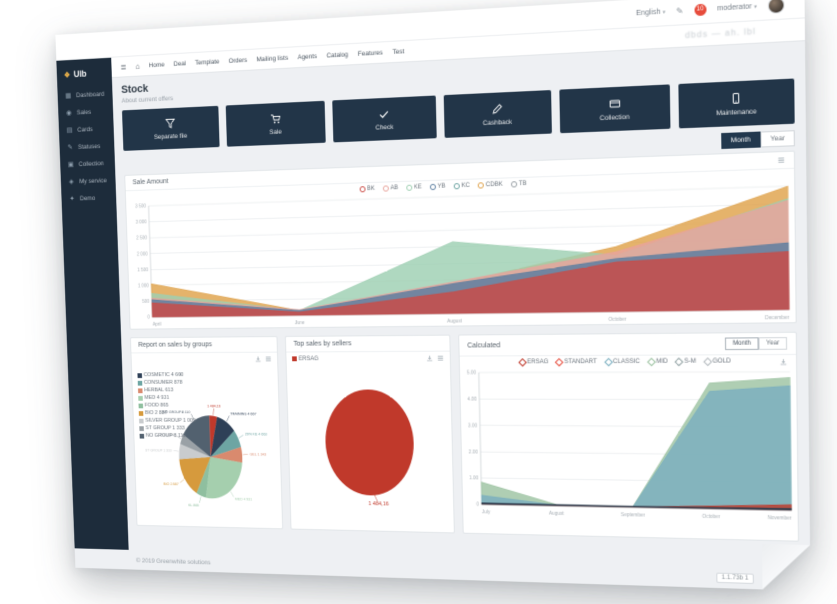  Describe the element at coordinates (275, 124) in the screenshot. I see `card-sale: Sale` at that location.